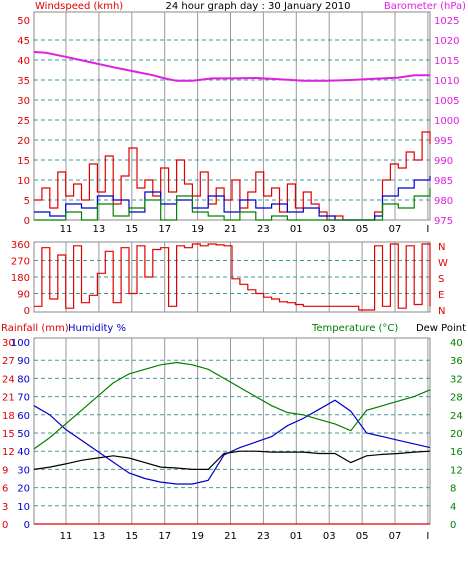  What do you see at coordinates (23, 41) in the screenshot?
I see `wind-y-tick: 45` at bounding box center [23, 41].